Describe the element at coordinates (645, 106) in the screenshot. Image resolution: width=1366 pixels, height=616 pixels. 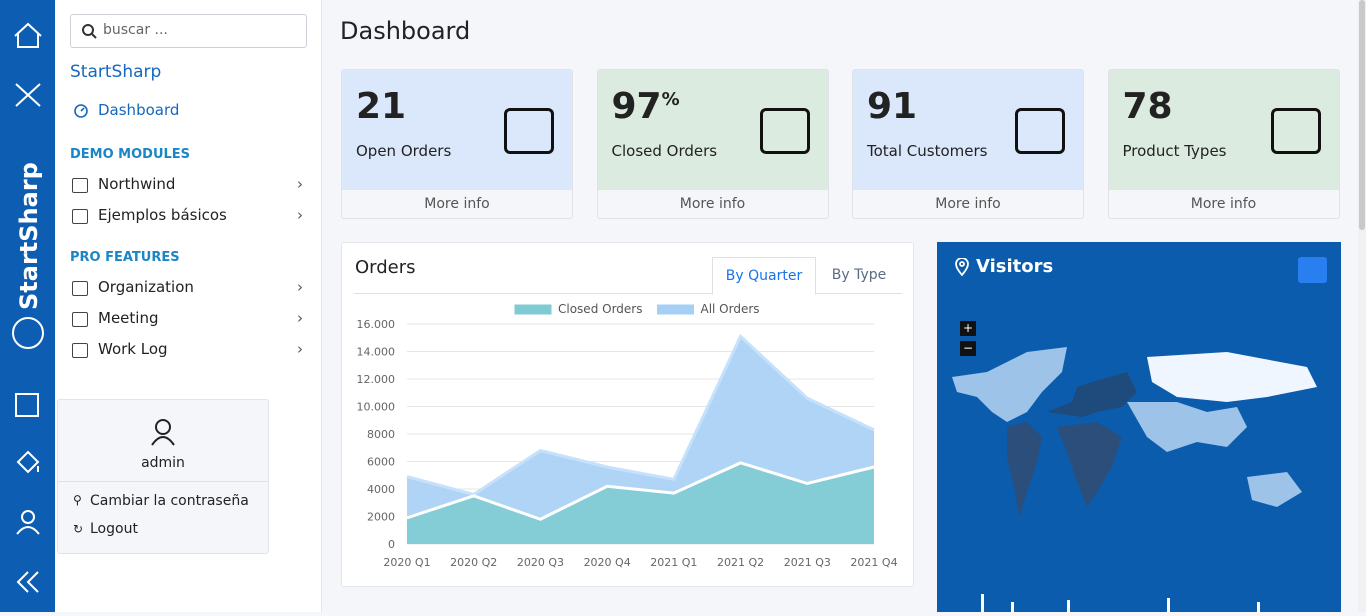
I see `card-value: 97%` at that location.